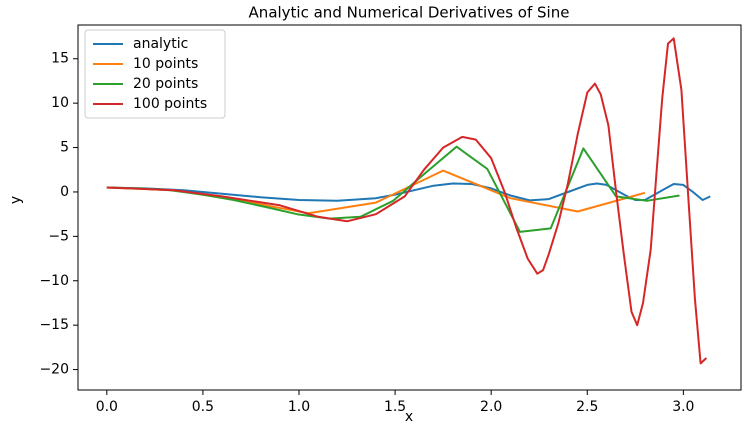 This screenshot has height=430, width=750. What do you see at coordinates (203, 407) in the screenshot?
I see `x-tick-label: 0.5` at bounding box center [203, 407].